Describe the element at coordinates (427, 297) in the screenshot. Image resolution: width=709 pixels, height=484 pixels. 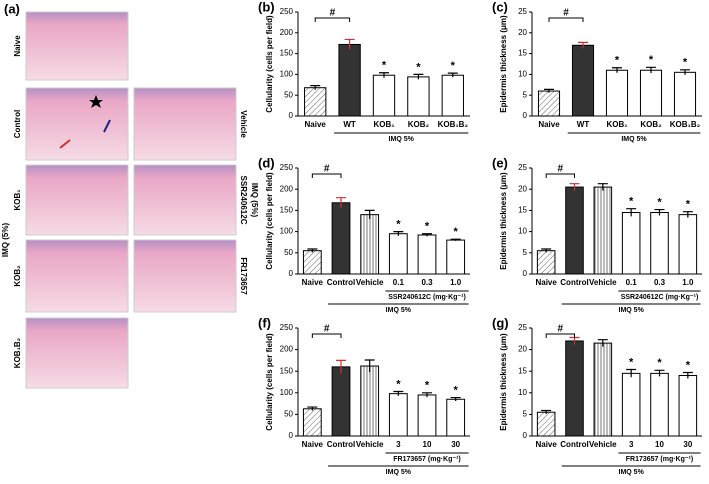
I see `group-label: SSR240612C (mg·Kg⁻¹)` at that location.